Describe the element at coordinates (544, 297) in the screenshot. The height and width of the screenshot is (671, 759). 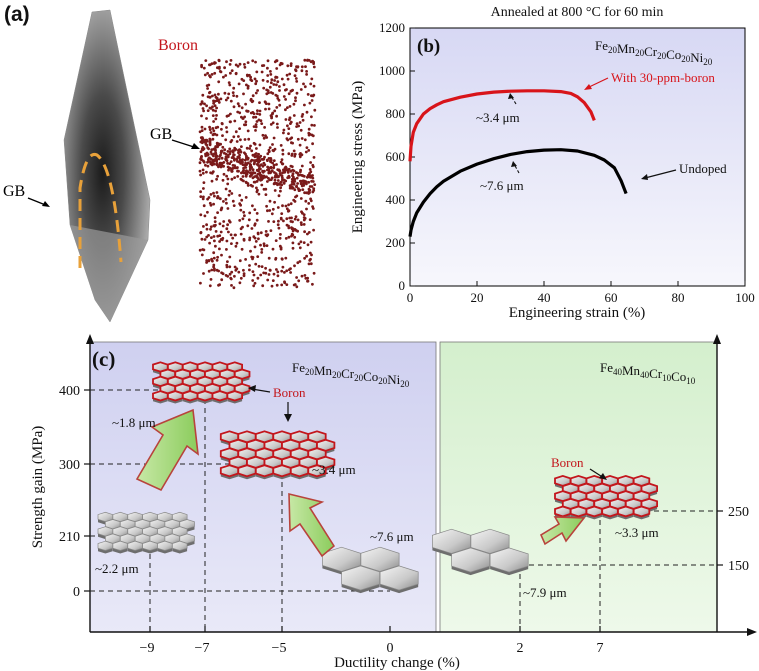
I see `xtick-label: 40` at that location.